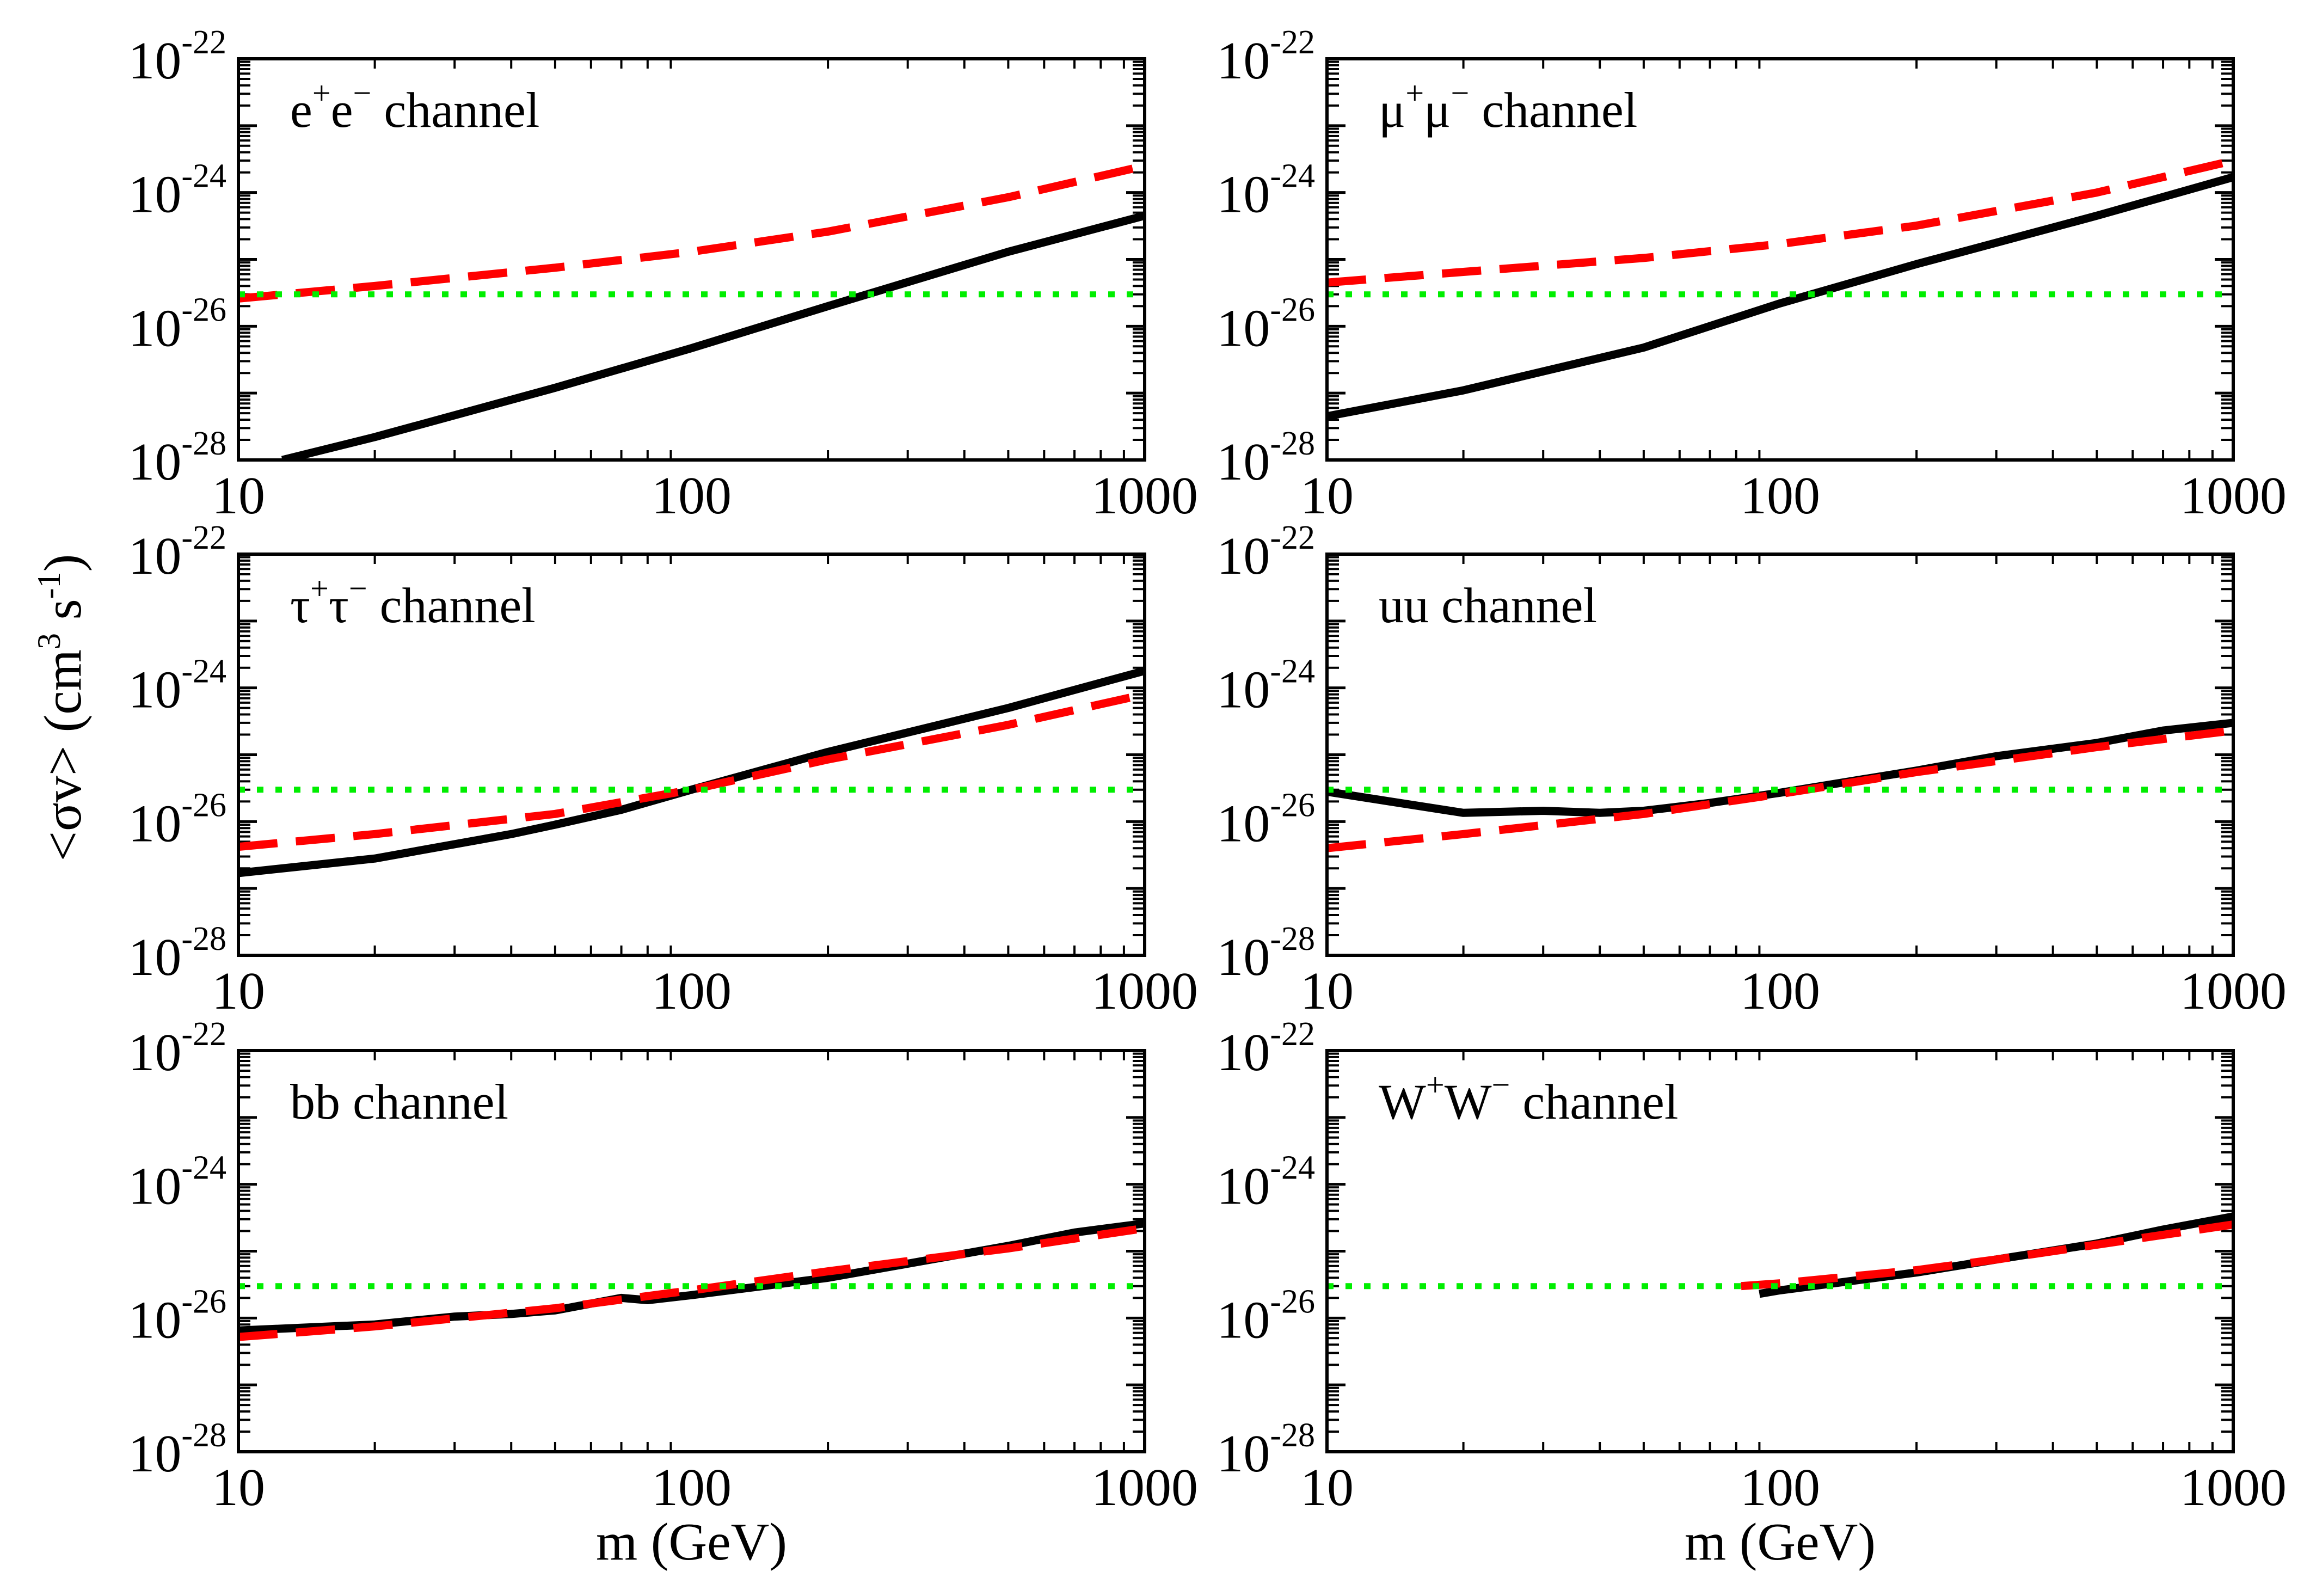 The width and height of the screenshot is (2304, 1596). I want to click on ylabel-exp2: -1, so click(49, 585).